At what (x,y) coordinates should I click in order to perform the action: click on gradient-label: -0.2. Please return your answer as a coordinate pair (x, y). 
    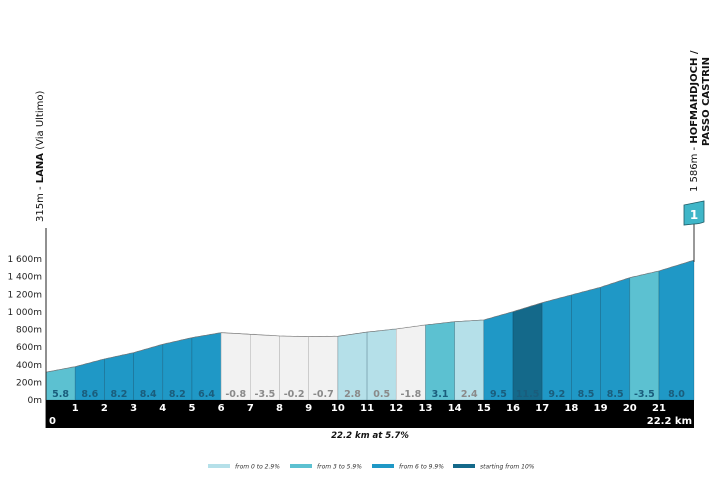
    Looking at the image, I should click on (294, 394).